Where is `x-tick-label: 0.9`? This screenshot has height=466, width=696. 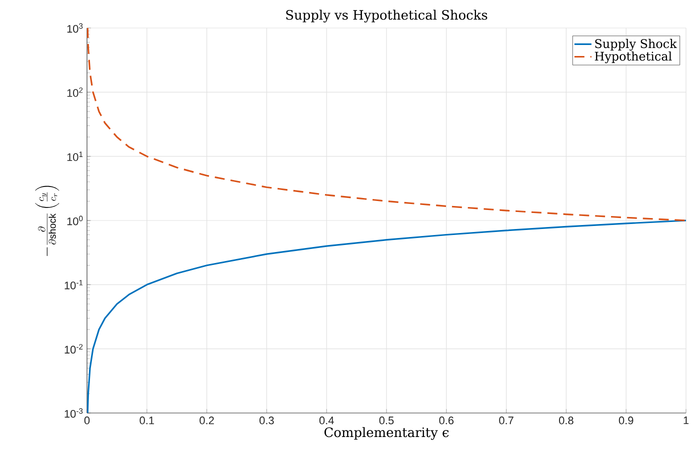 x-tick-label: 0.9 is located at coordinates (626, 420).